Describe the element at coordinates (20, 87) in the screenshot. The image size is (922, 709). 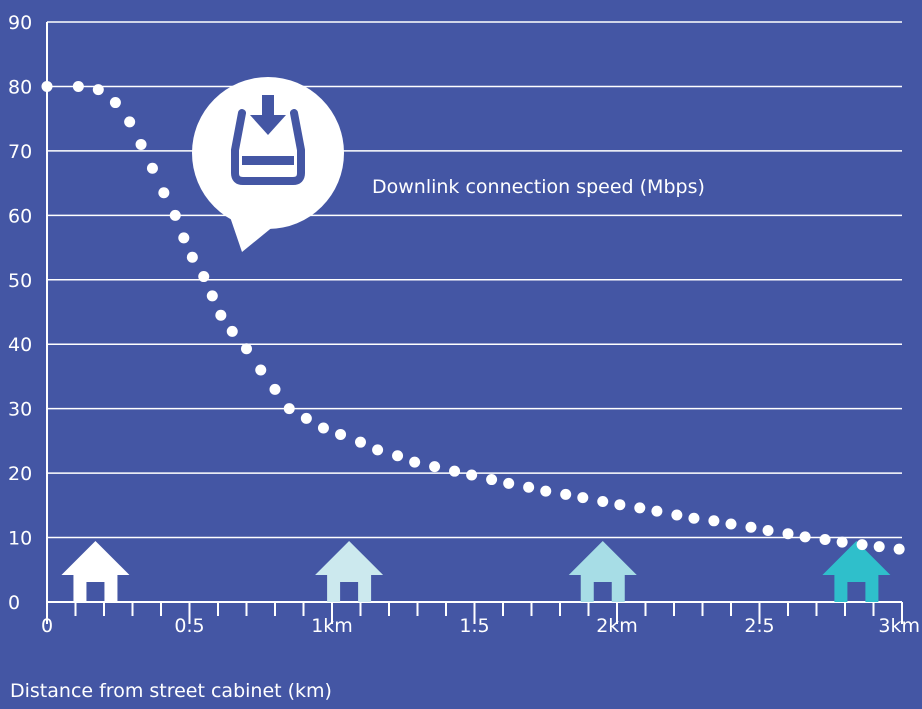
I see `y-tick-label: 80` at that location.